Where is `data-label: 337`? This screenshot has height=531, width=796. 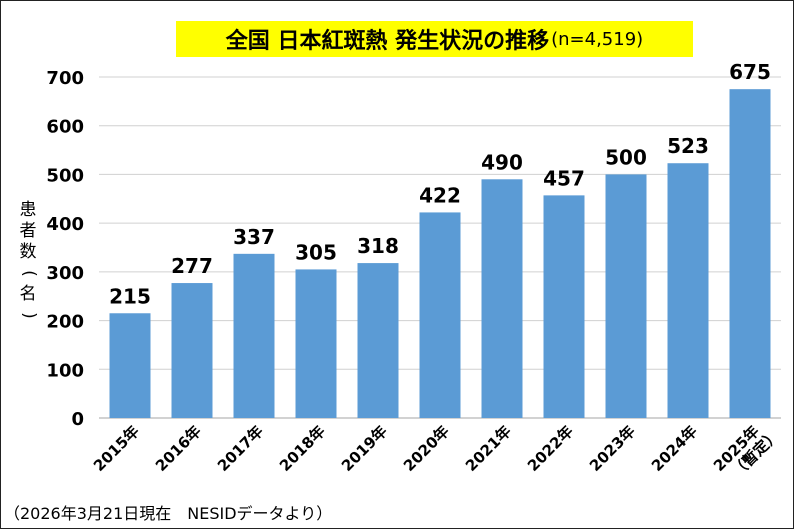 data-label: 337 is located at coordinates (254, 237).